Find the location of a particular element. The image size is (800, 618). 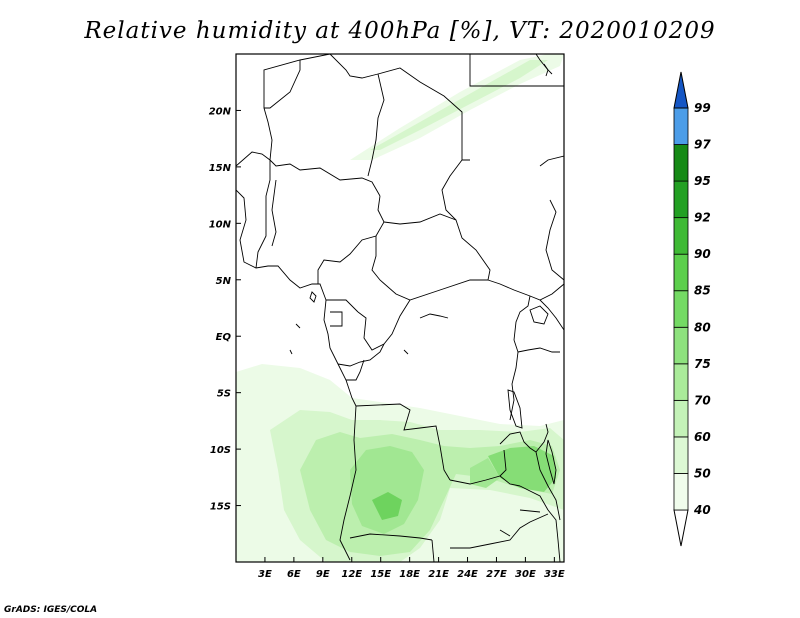

lon-tick-label: 27E is located at coordinates (496, 574).